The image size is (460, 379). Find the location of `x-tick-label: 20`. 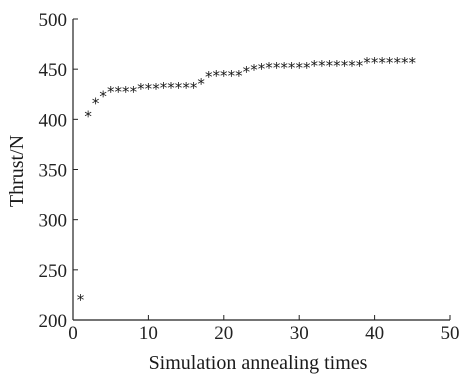

x-tick-label: 20 is located at coordinates (223, 333).